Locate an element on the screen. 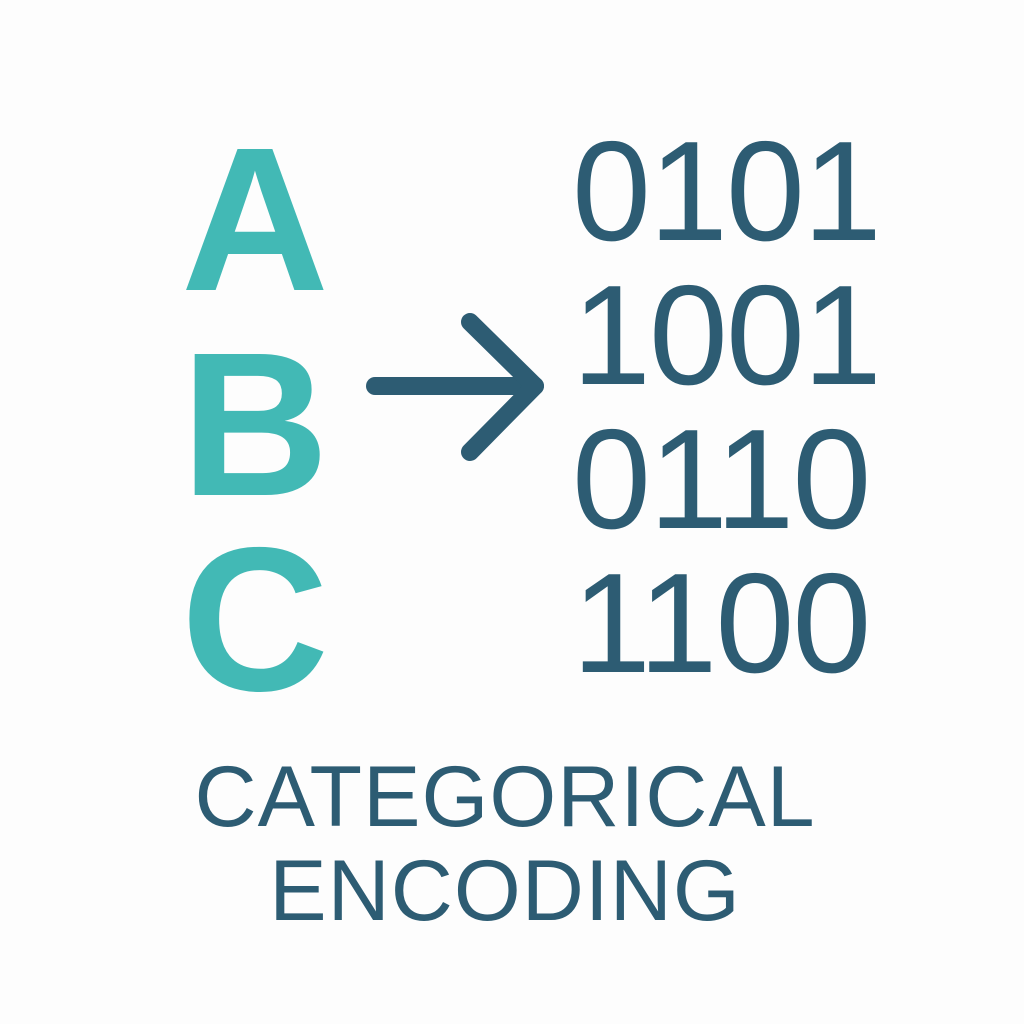 Image resolution: width=1024 pixels, height=1024 pixels. caption-line-2: ENCODING is located at coordinates (505, 891).